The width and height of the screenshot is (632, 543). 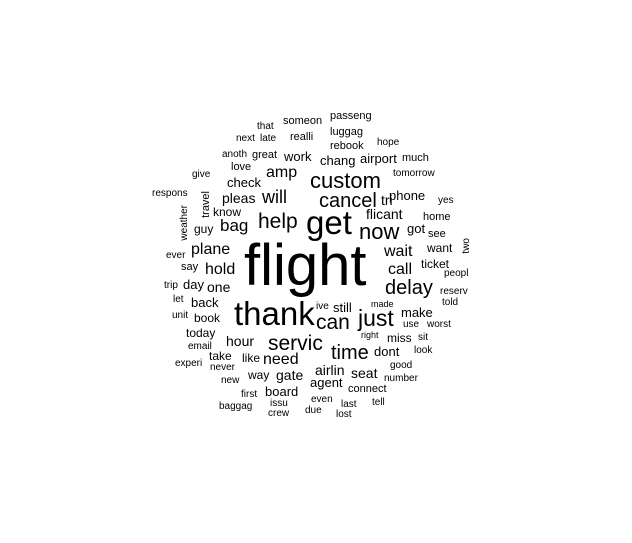 What do you see at coordinates (211, 249) in the screenshot?
I see `word-plane: plane` at bounding box center [211, 249].